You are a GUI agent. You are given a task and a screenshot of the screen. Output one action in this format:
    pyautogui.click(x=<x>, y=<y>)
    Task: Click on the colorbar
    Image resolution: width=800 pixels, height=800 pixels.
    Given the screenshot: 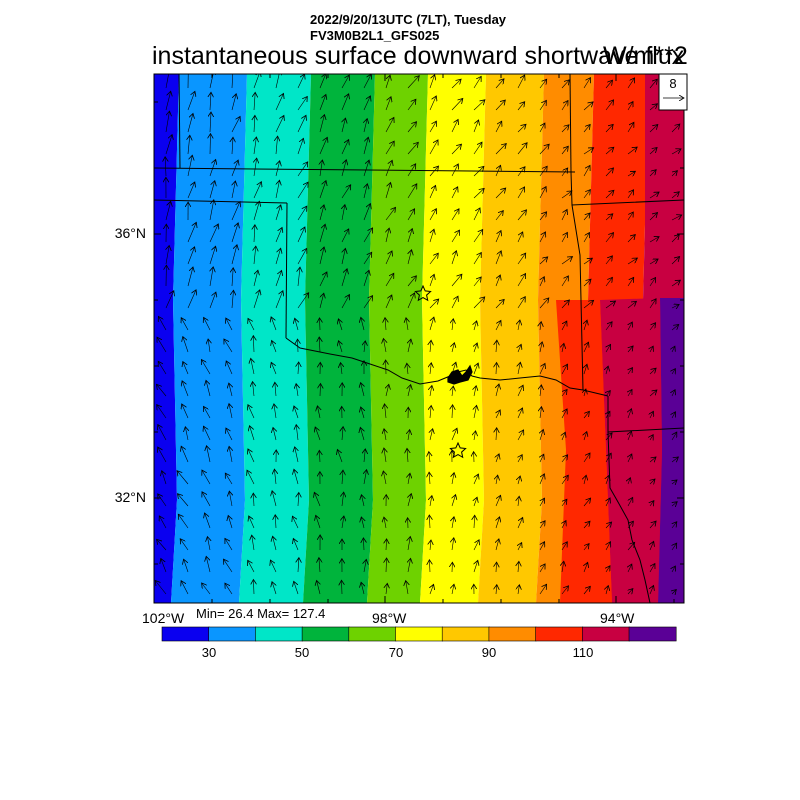 What is the action you would take?
    pyautogui.click(x=419, y=634)
    